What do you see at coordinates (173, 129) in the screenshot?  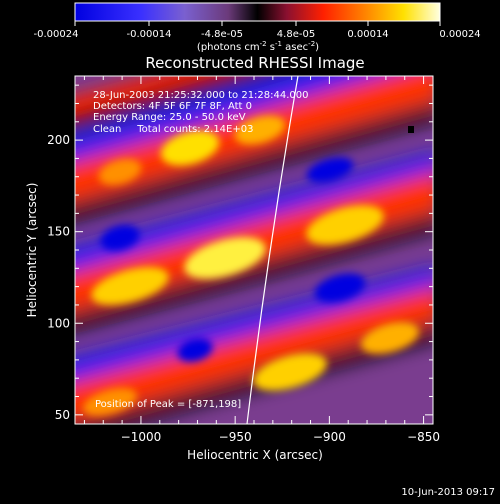 I see `info-clean-counts: Clean Total counts: 2.14E+03` at bounding box center [173, 129].